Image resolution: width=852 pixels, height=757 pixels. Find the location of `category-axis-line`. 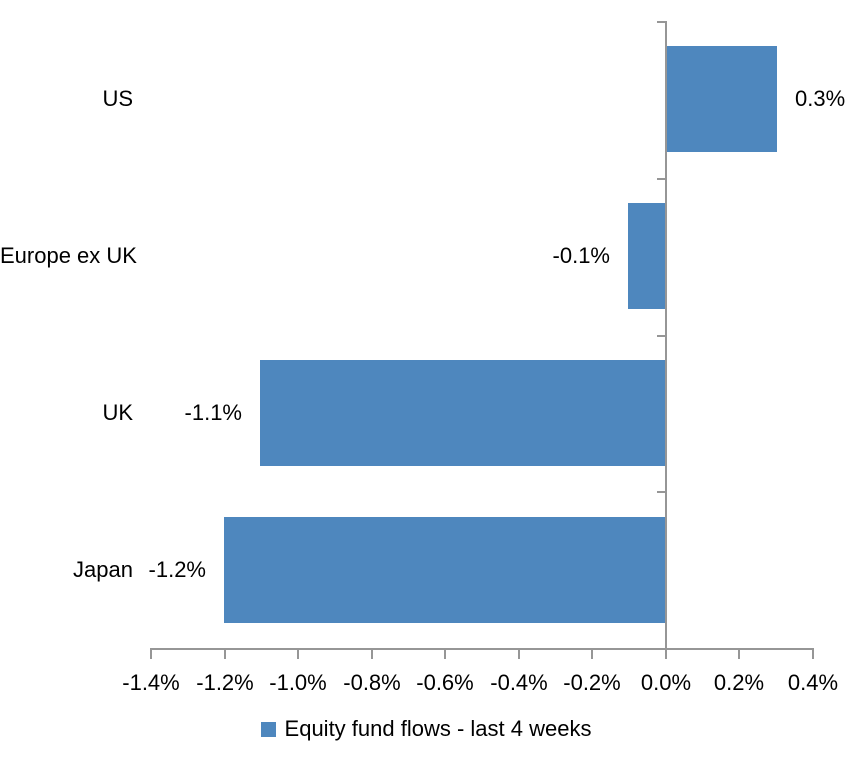

category-axis-line is located at coordinates (666, 334).